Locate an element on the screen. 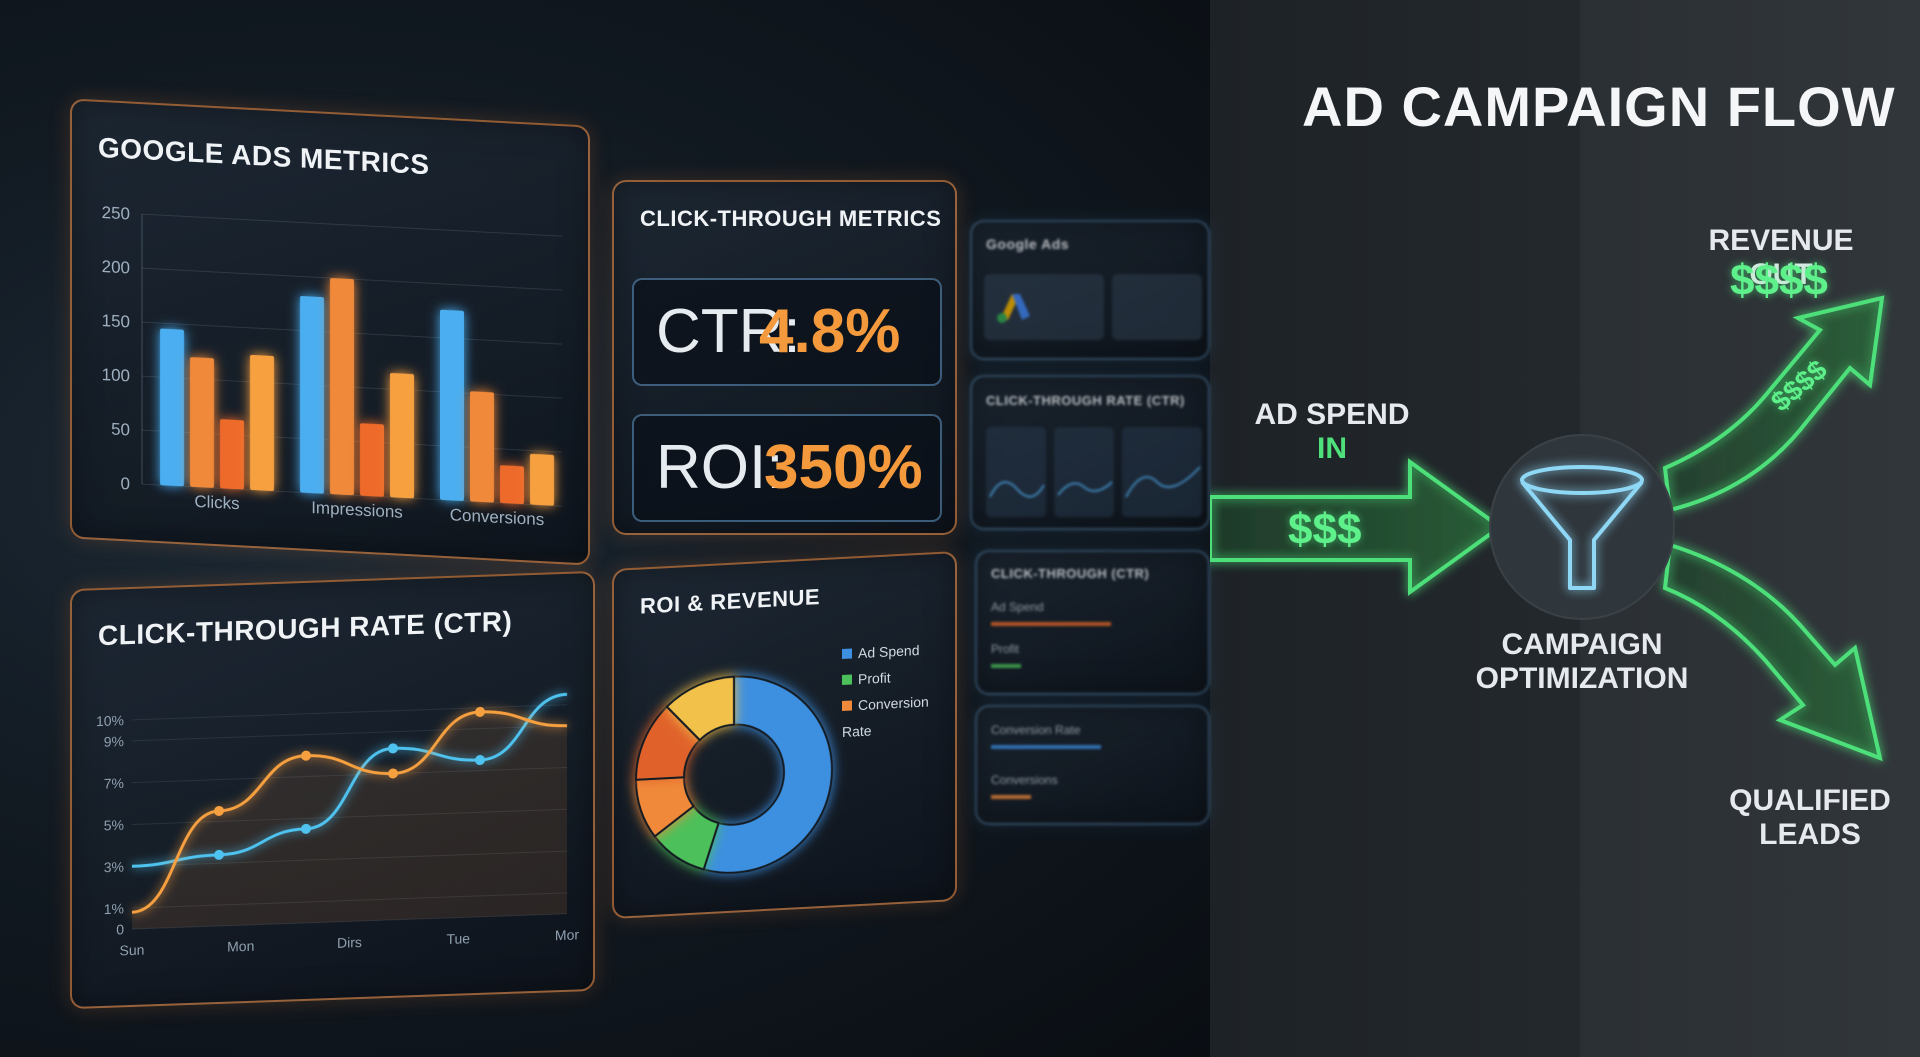 The image size is (1920, 1057). legend-label: Ad Spend is located at coordinates (889, 651).